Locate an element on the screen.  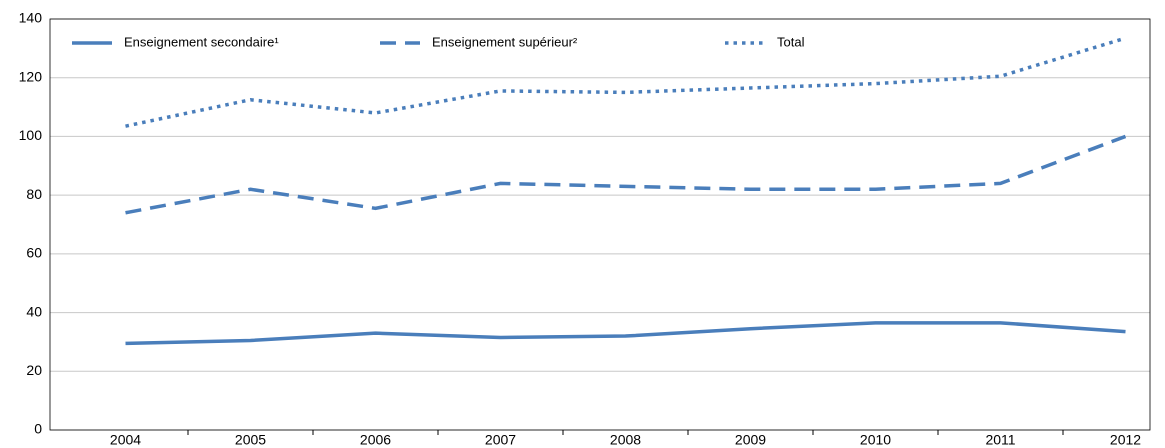
x-tick-label: 2006 is located at coordinates (375, 440).